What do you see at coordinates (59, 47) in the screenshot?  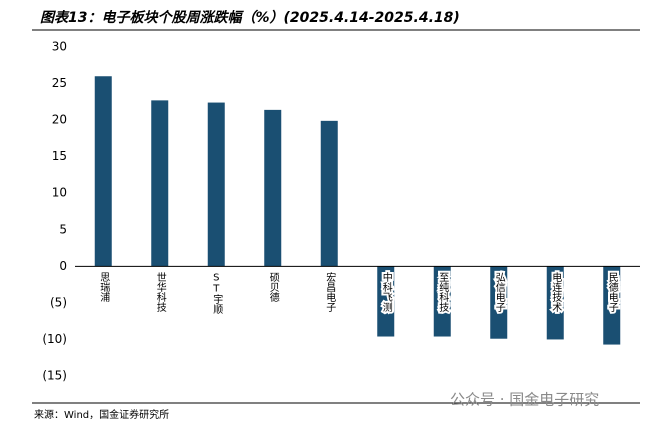 I see `y-tick-label: 30` at bounding box center [59, 47].